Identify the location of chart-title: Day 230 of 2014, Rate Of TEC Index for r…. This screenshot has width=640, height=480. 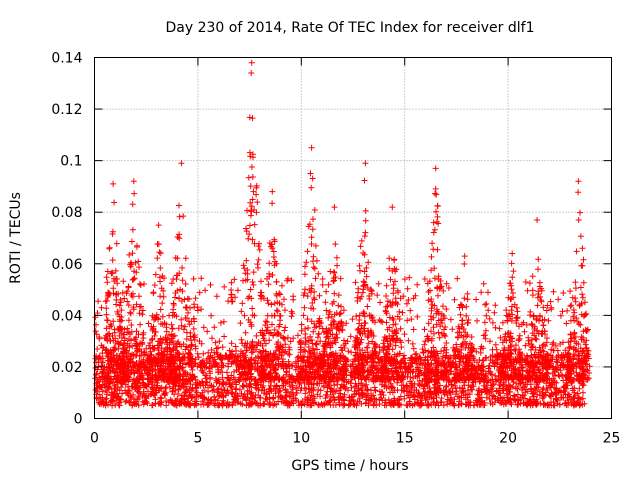
(350, 28).